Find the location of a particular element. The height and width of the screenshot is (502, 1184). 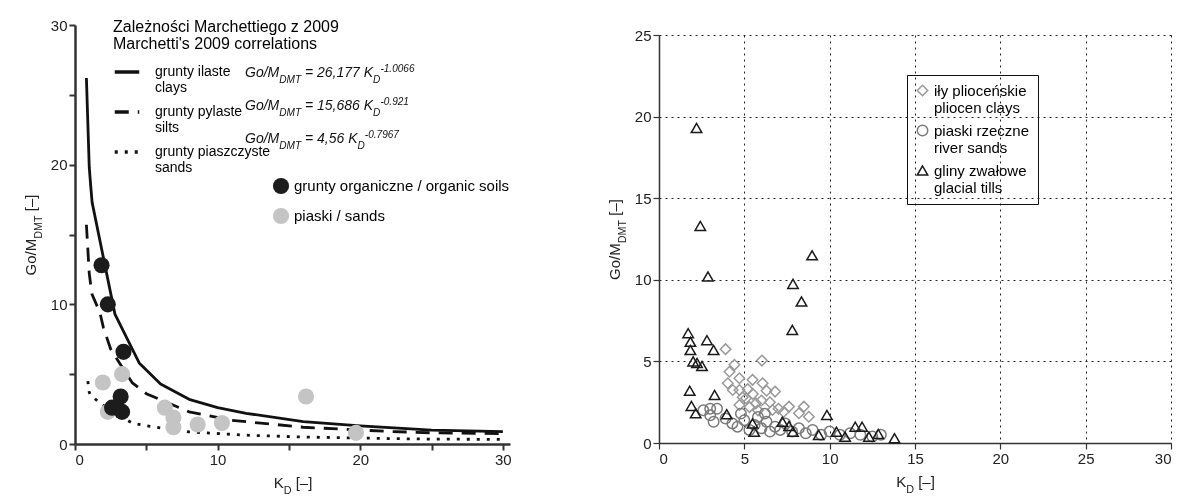

legend-label: grunty pylaste silts is located at coordinates (199, 119).